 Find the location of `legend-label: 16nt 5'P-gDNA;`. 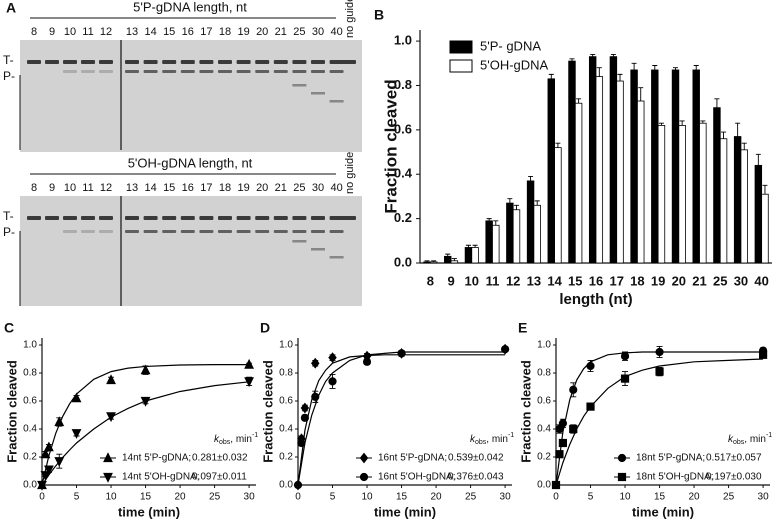

legend-label: 16nt 5'P-gDNA; is located at coordinates (412, 458).